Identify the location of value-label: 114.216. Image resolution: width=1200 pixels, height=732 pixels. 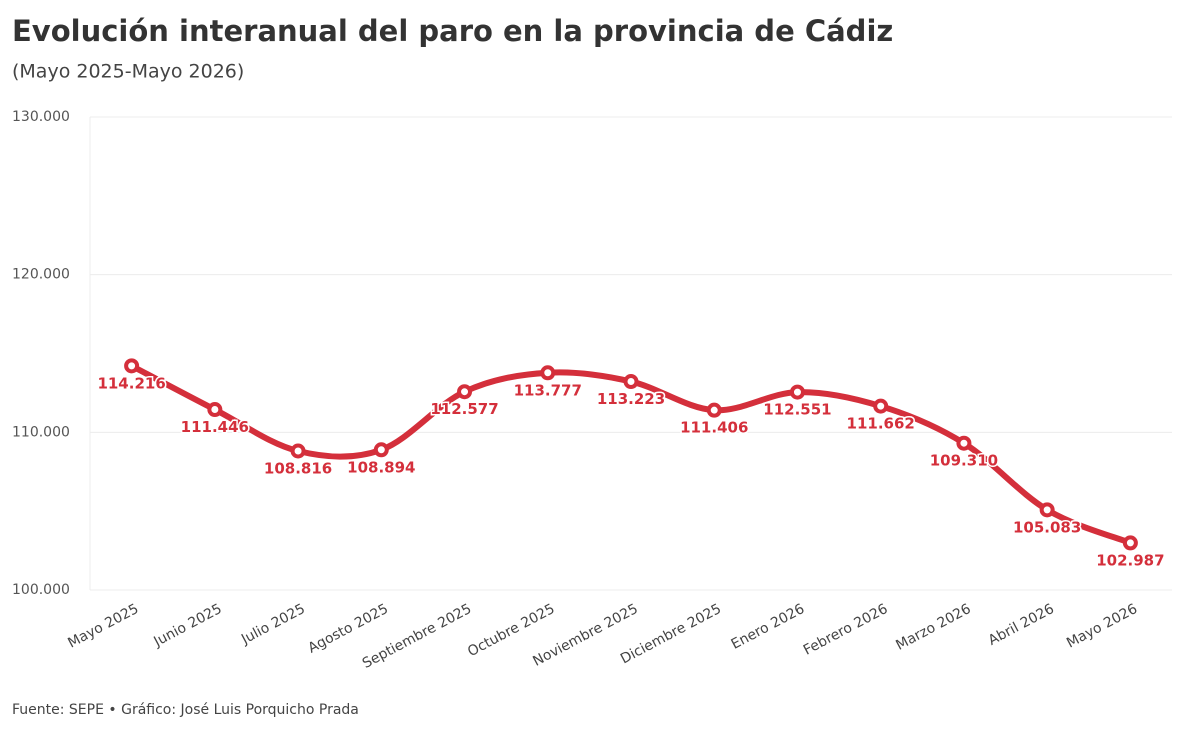
(131, 383).